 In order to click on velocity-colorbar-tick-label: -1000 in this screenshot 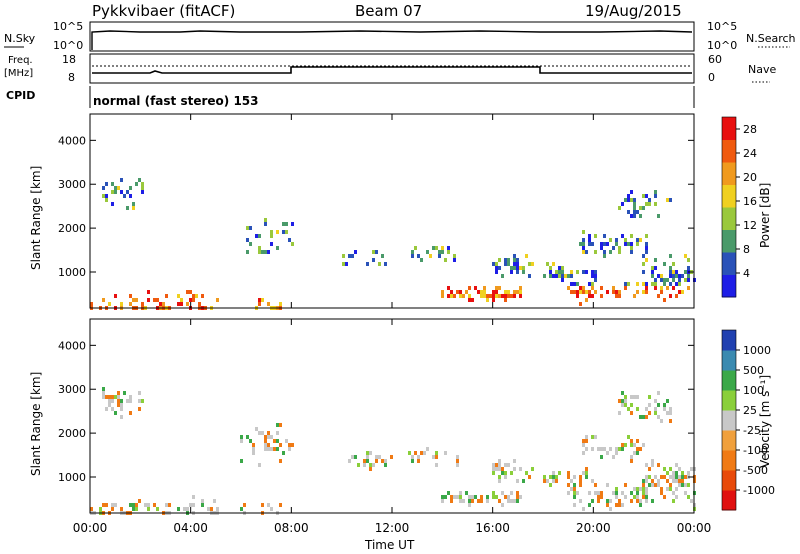, I will do `click(759, 490)`.